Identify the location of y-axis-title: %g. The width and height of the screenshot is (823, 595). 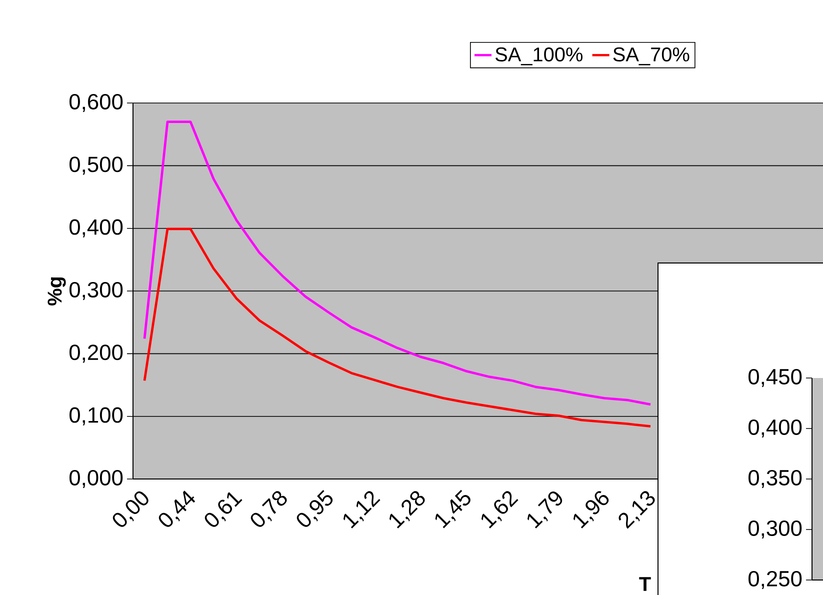
(57, 291).